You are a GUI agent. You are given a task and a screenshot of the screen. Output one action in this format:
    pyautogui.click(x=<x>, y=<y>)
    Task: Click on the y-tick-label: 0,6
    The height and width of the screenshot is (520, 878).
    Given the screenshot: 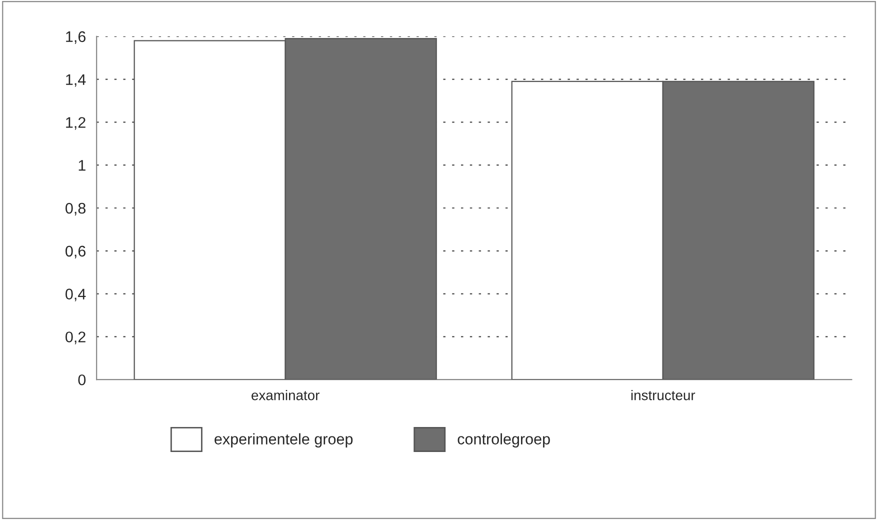 What is the action you would take?
    pyautogui.click(x=76, y=252)
    